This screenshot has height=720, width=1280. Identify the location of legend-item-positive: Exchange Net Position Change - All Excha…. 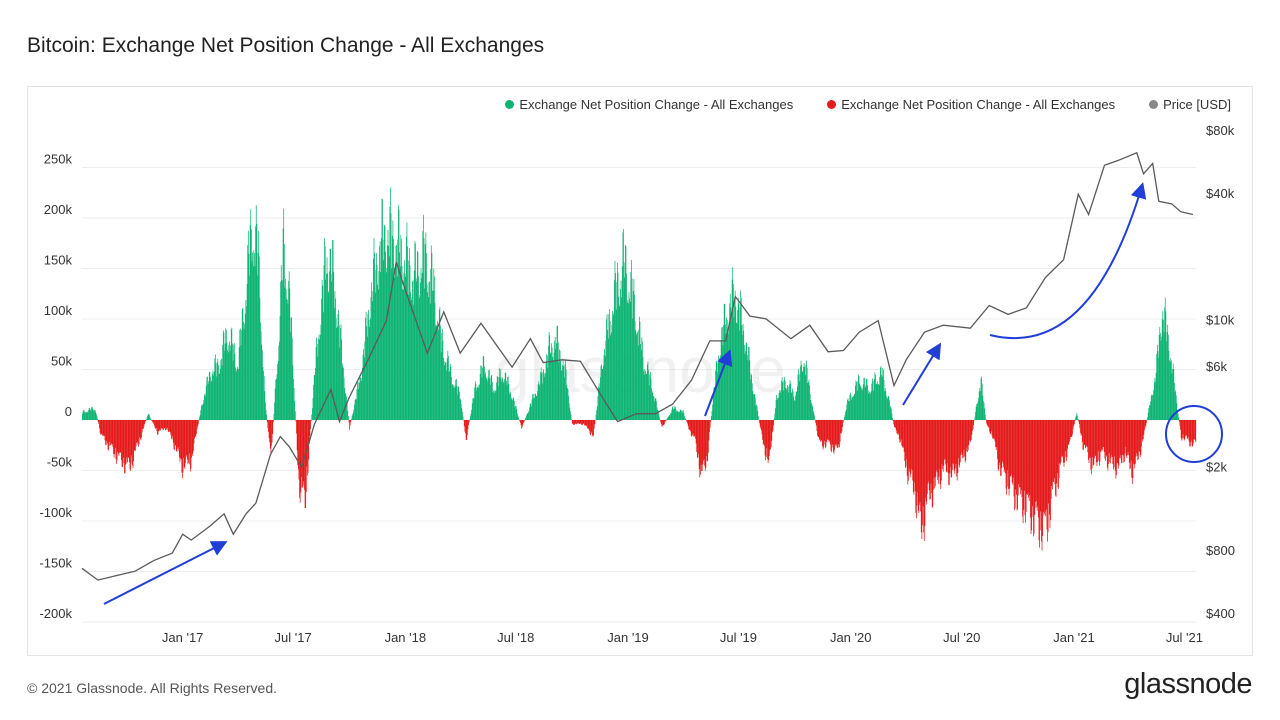
(649, 104).